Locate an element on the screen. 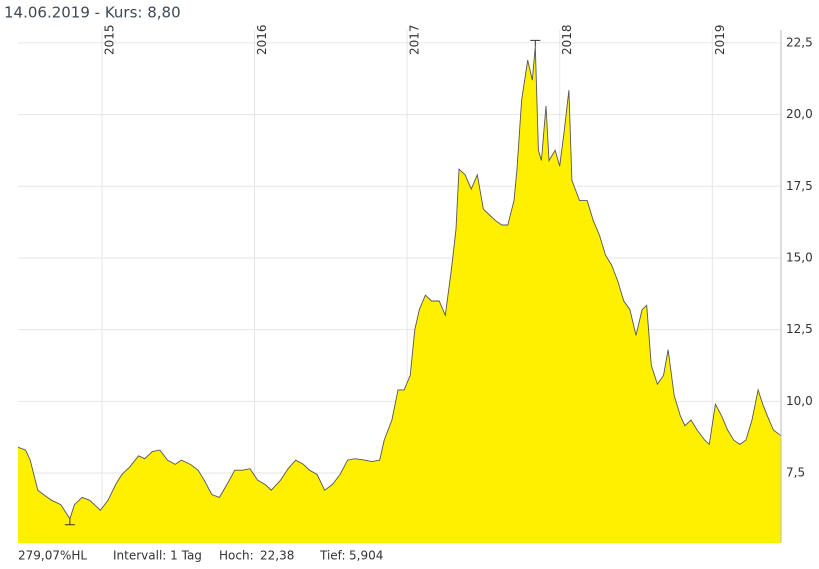 The width and height of the screenshot is (819, 569). x-tick-label: 2015 is located at coordinates (109, 39).